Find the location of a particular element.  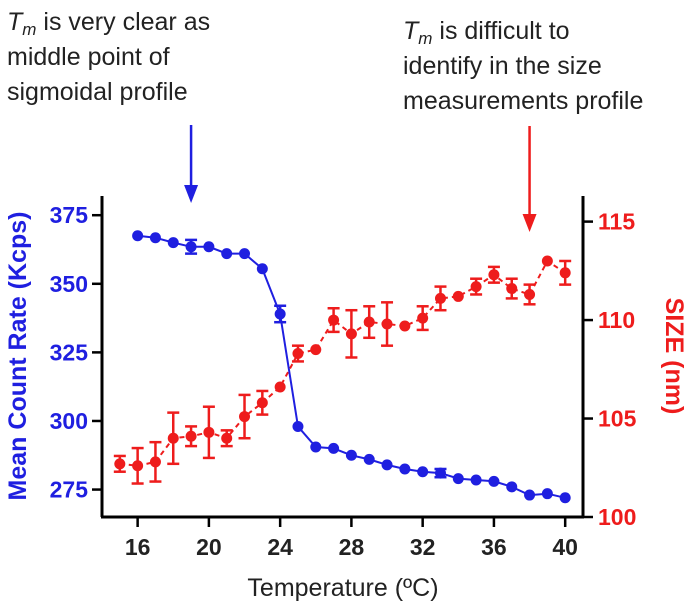

left-y-ticks: 275 300 325 350 375 is located at coordinates (76, 352).